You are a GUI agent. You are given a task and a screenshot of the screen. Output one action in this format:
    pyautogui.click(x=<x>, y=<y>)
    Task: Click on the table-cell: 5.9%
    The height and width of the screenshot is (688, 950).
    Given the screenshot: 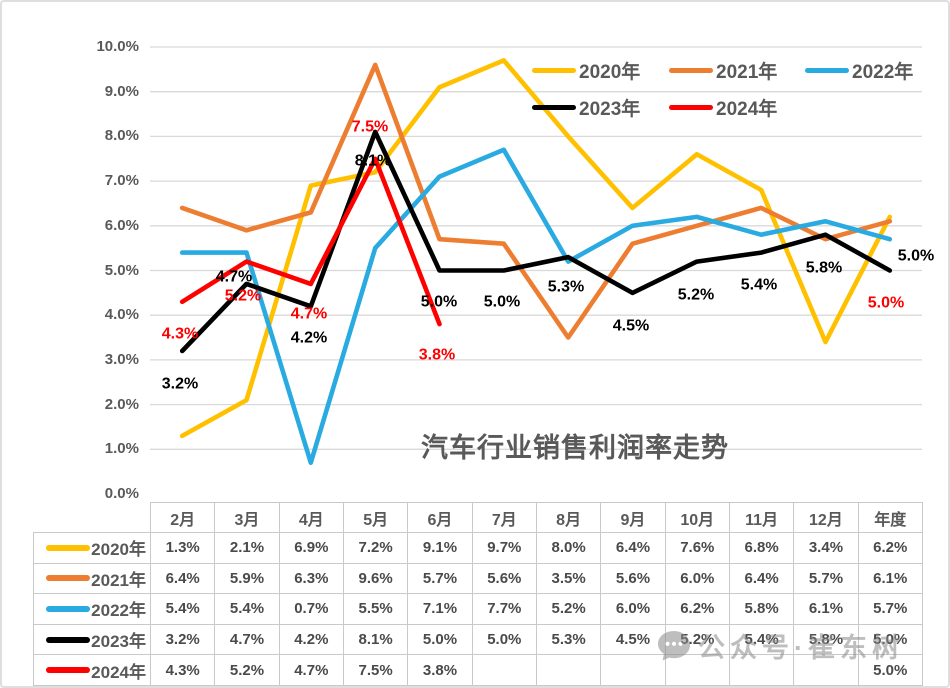 What is the action you would take?
    pyautogui.click(x=247, y=578)
    